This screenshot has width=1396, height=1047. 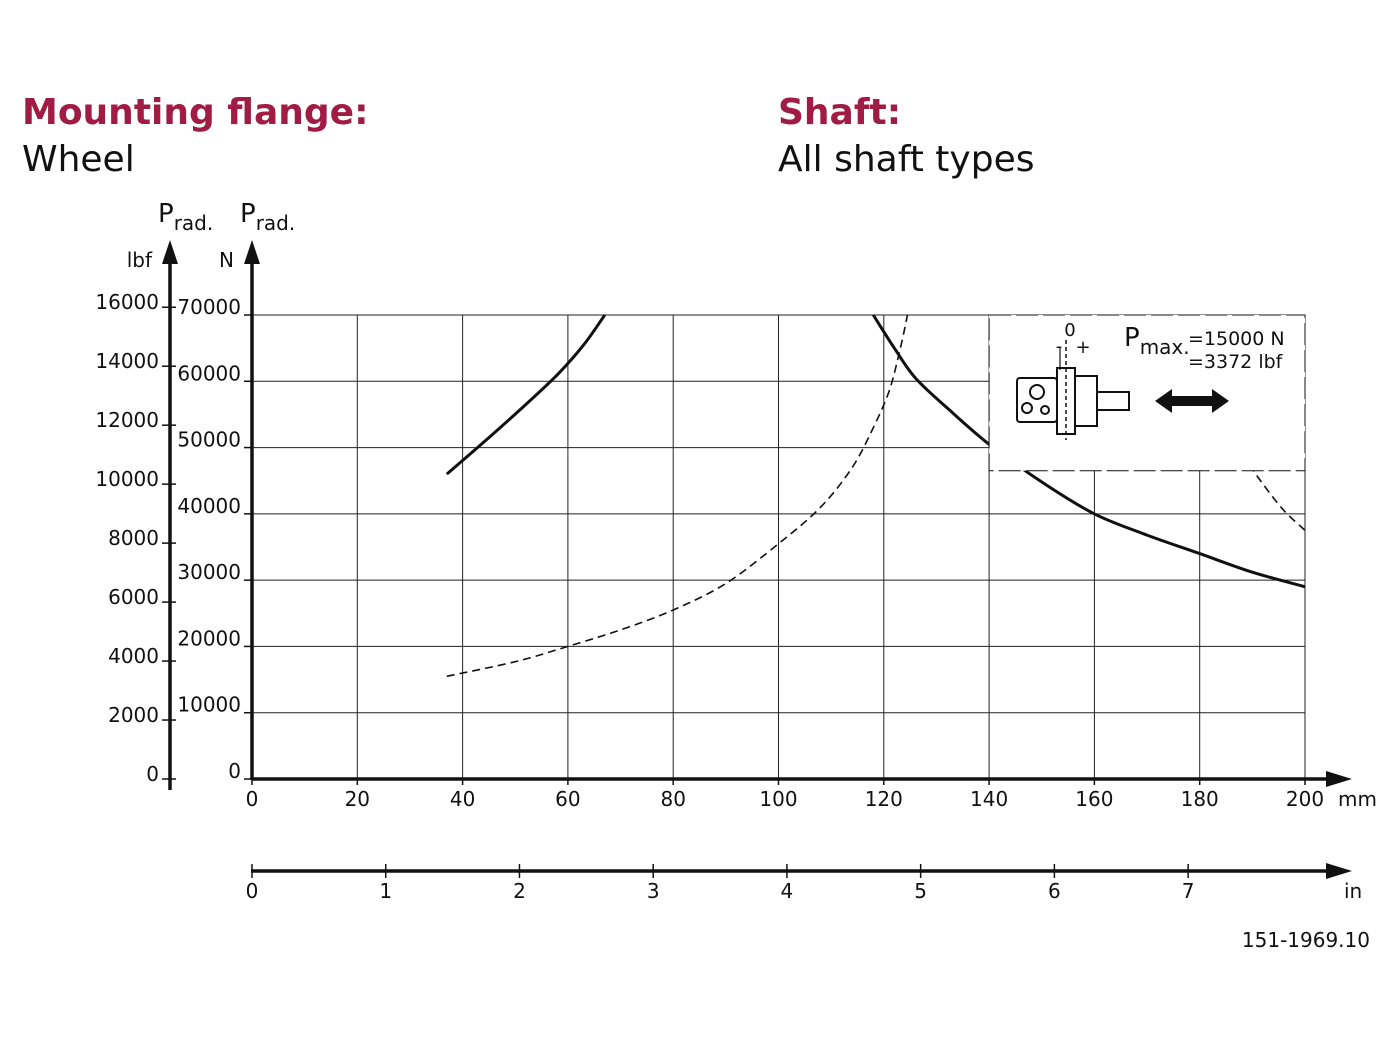 What do you see at coordinates (133, 597) in the screenshot?
I see `y-tick-label-lbf: 6000` at bounding box center [133, 597].